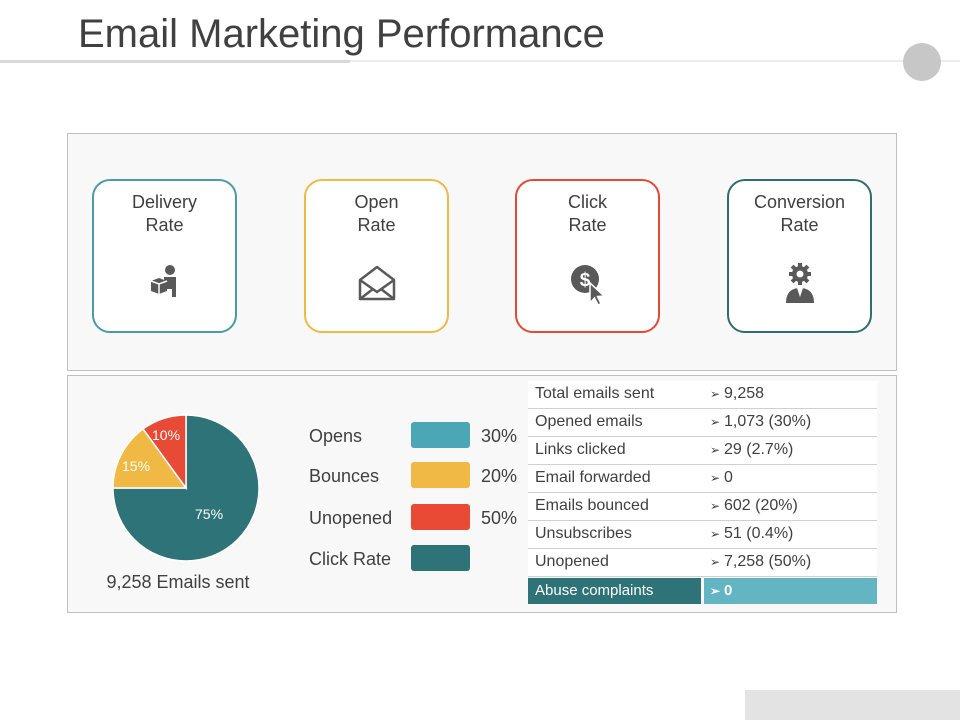 The image size is (960, 720). Describe the element at coordinates (572, 561) in the screenshot. I see `stat-label: Unopened` at that location.